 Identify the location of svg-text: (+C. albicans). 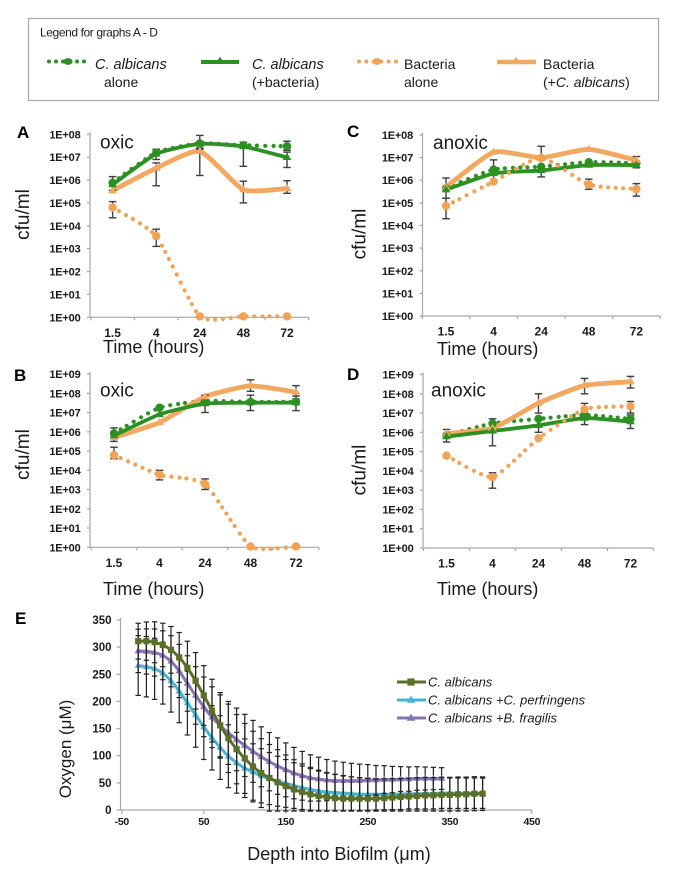
(586, 82).